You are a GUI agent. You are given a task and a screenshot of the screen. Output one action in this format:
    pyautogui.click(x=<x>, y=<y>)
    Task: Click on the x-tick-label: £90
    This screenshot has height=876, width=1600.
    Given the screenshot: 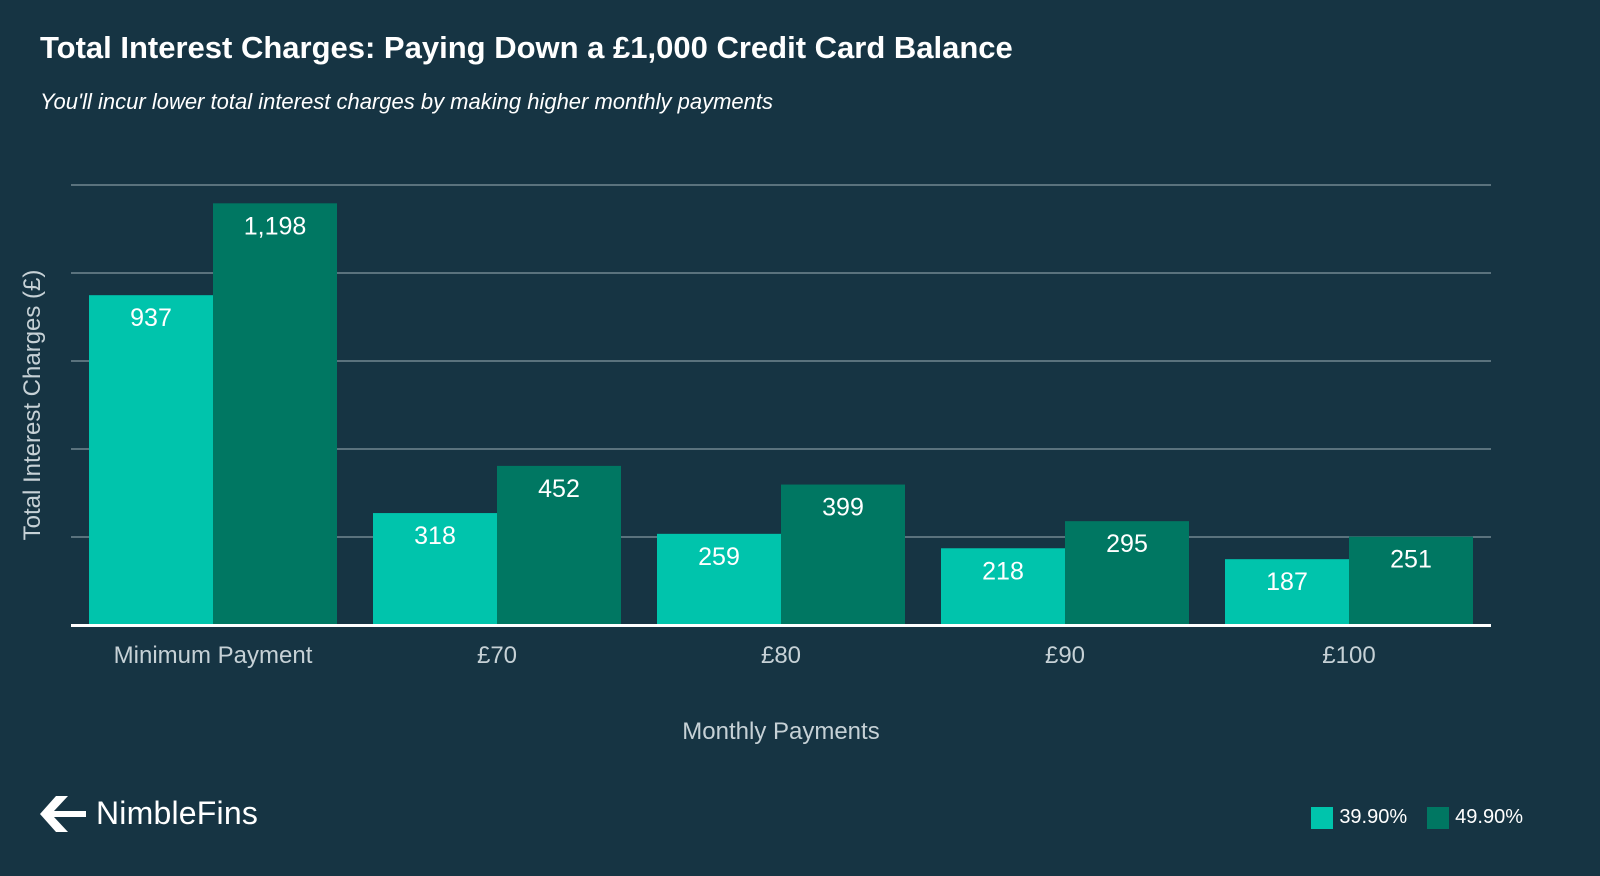 What is the action you would take?
    pyautogui.click(x=1065, y=655)
    